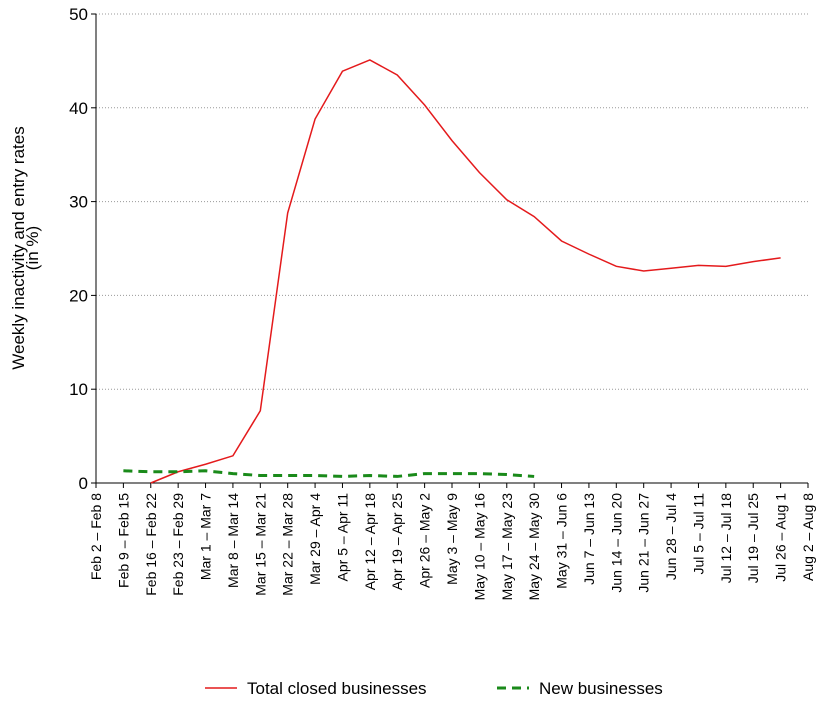 The image size is (817, 719). What do you see at coordinates (781, 537) in the screenshot?
I see `x-tick-label: Jul 26 – Aug 1` at bounding box center [781, 537].